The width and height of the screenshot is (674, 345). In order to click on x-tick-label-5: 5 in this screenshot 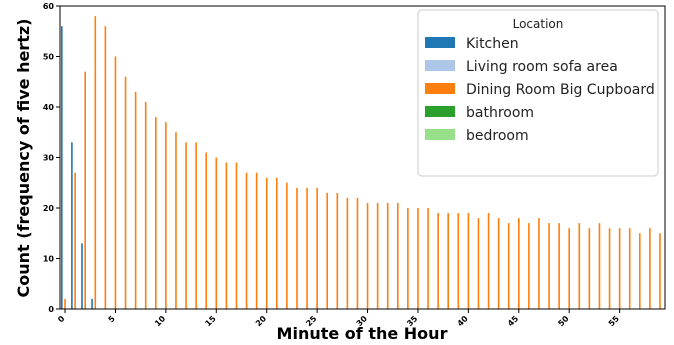, I will do `click(112, 319)`.